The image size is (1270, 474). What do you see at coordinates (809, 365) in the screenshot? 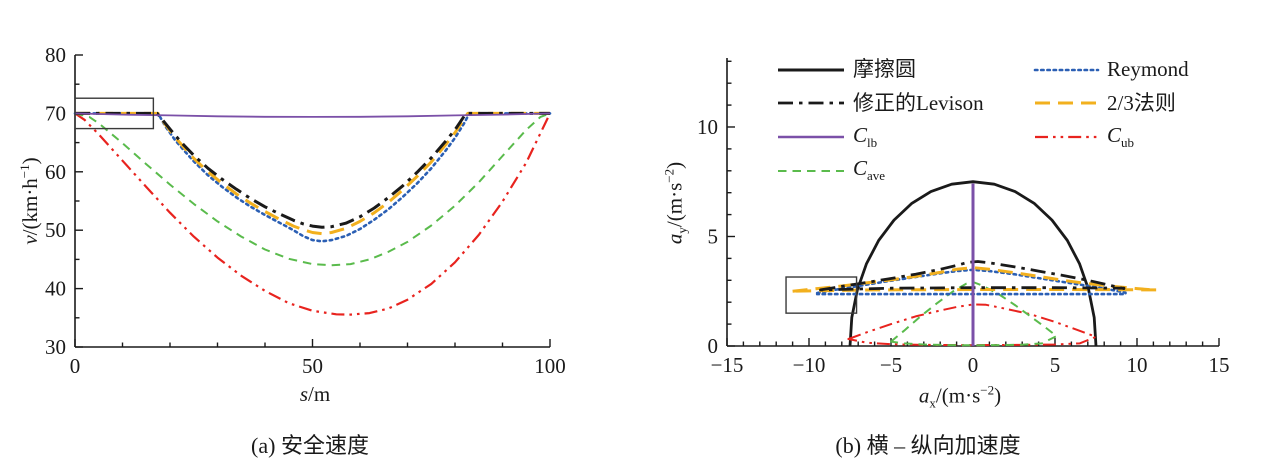
I see `x-tick-label: −10` at bounding box center [809, 365].